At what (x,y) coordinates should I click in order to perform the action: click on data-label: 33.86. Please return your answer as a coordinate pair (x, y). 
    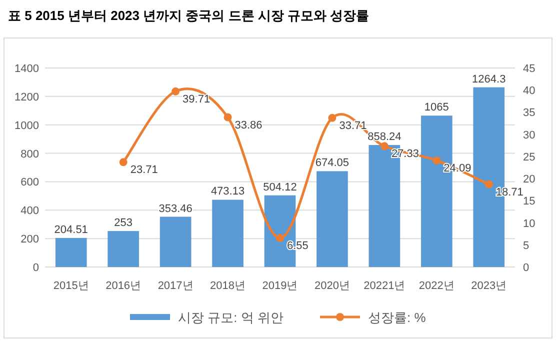
    Looking at the image, I should click on (248, 125).